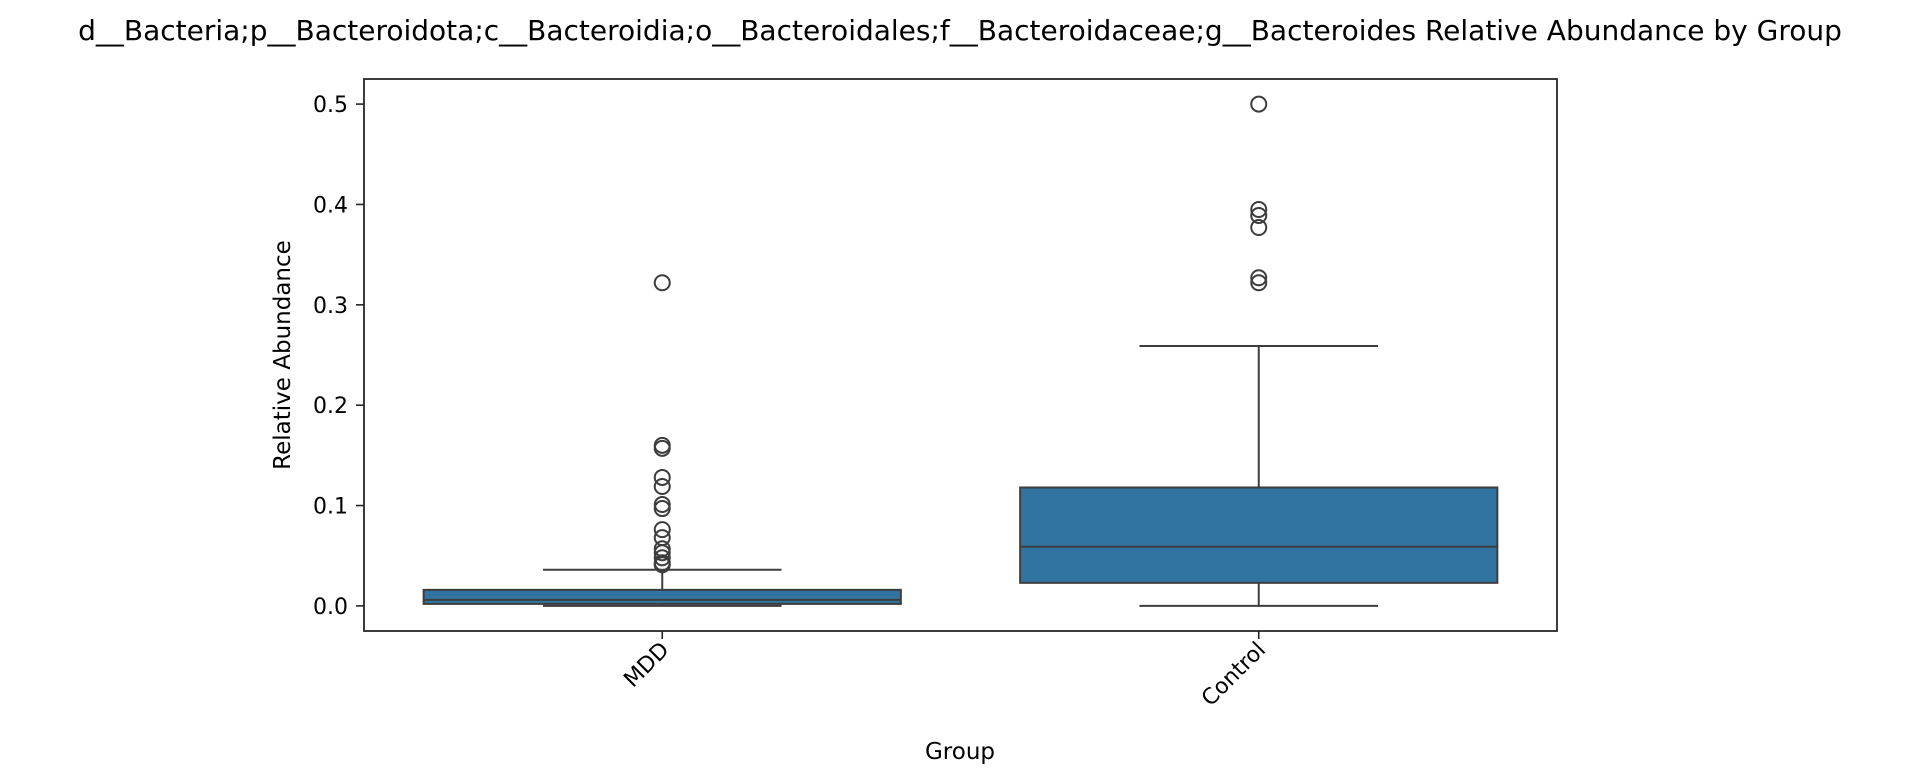  I want to click on x-tick-label: MDD, so click(646, 665).